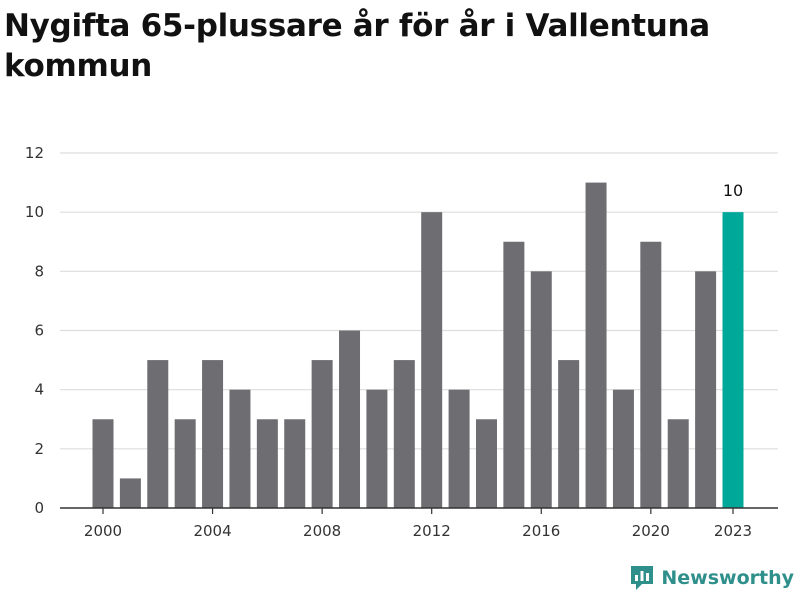  Describe the element at coordinates (103, 463) in the screenshot. I see `bar-2000` at that location.